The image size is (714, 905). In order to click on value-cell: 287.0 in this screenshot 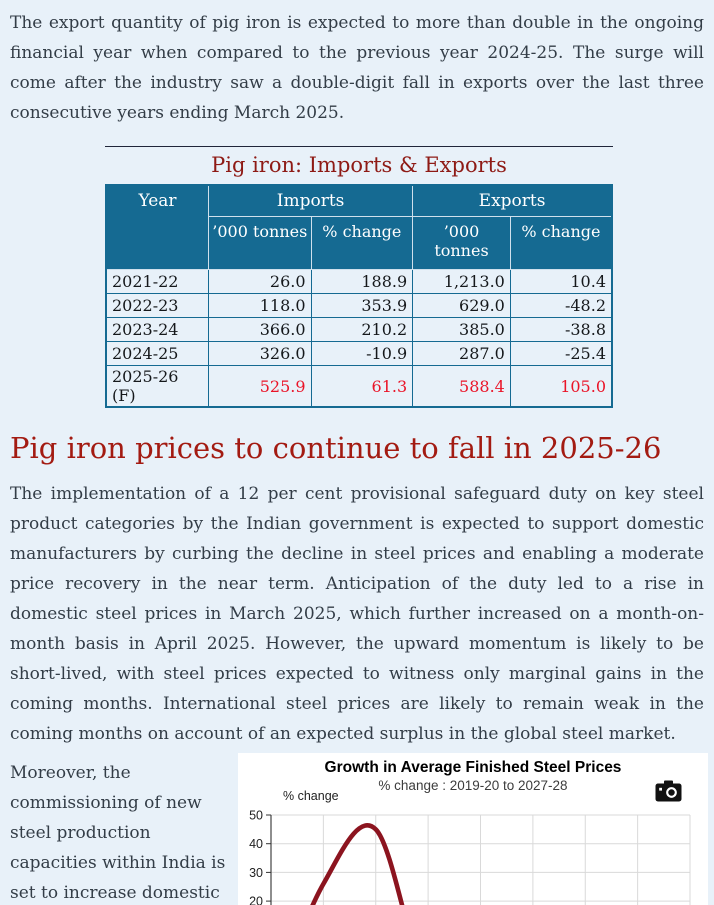, I will do `click(461, 353)`.